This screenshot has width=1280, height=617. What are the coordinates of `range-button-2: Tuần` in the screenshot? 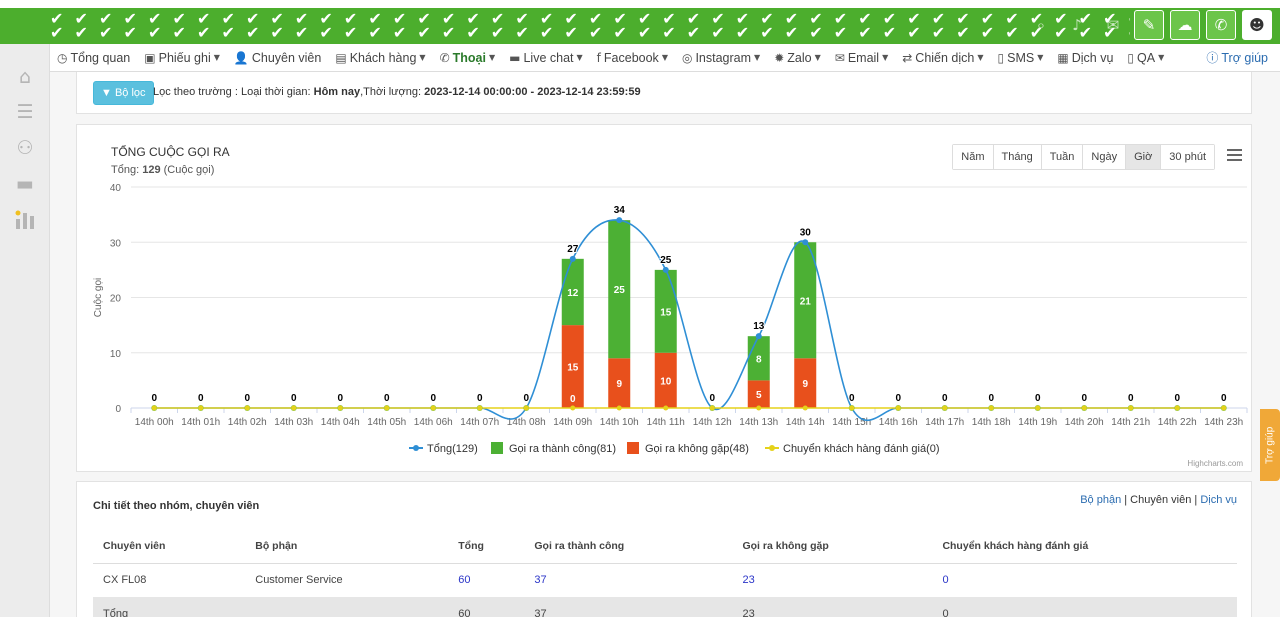 It's located at (1061, 157).